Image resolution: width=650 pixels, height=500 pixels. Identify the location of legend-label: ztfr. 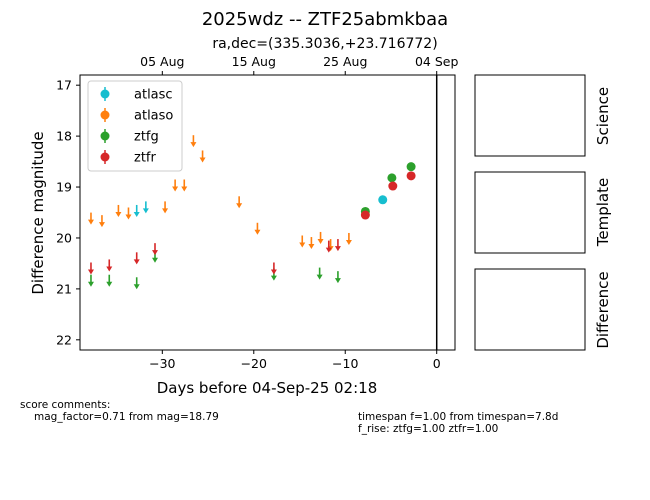
(145, 158).